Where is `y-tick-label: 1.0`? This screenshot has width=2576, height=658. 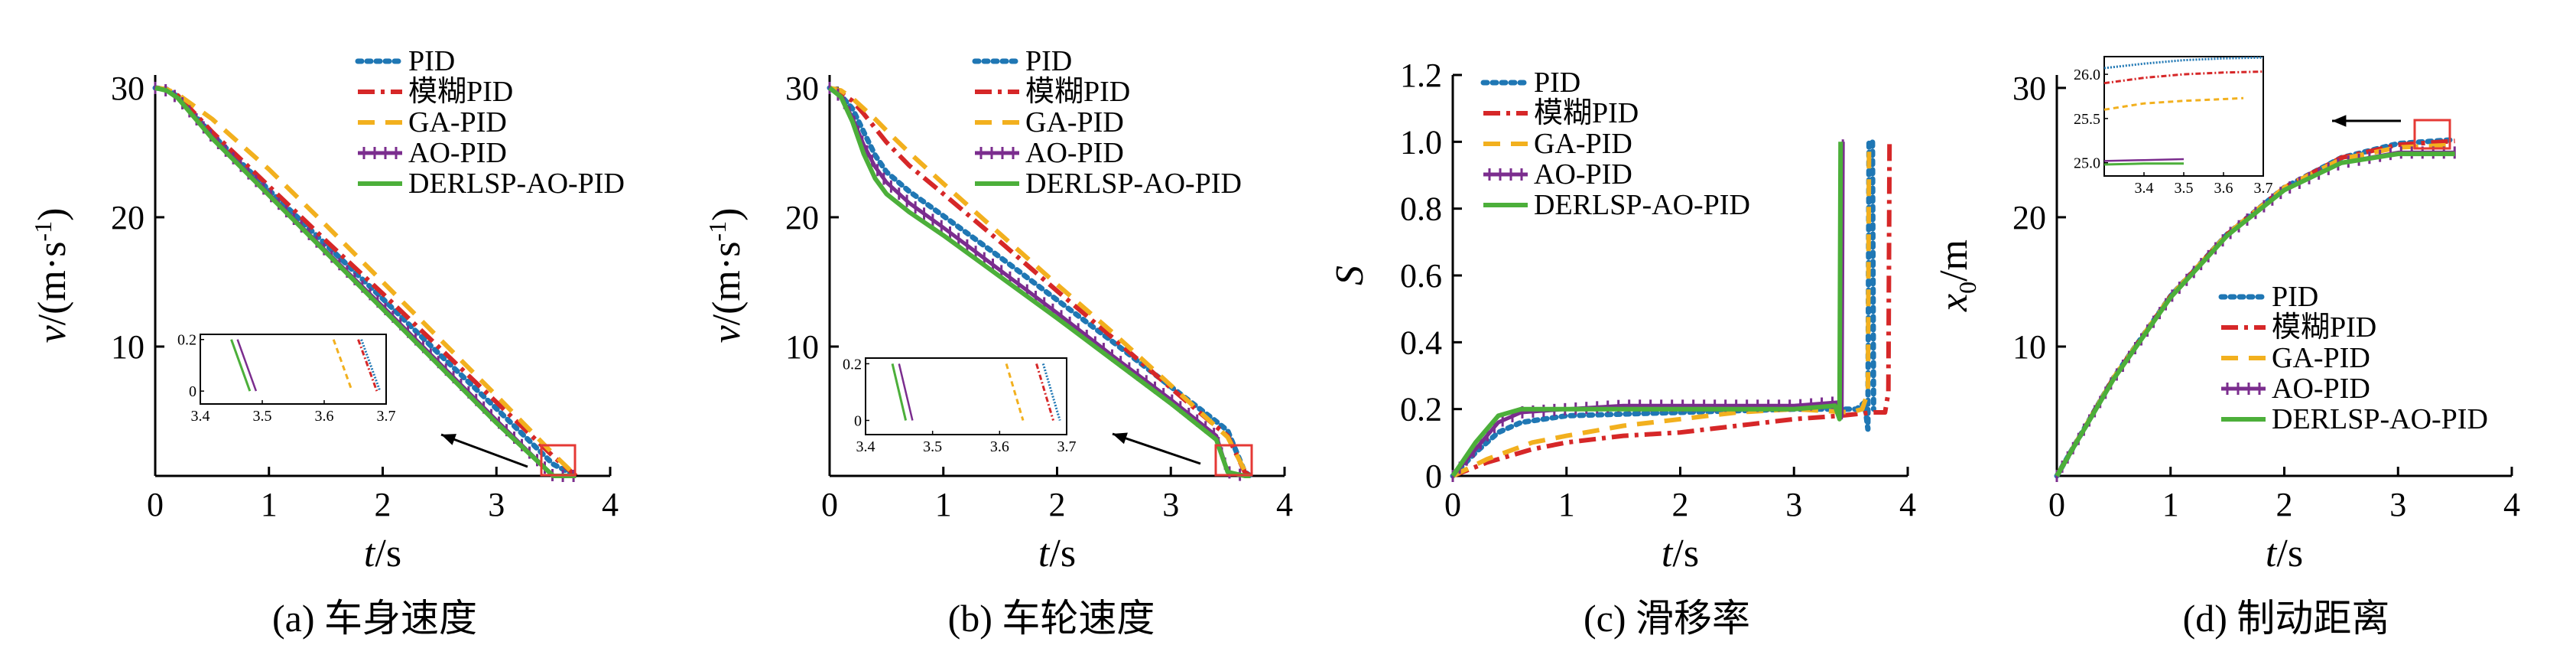
y-tick-label: 1.0 is located at coordinates (1421, 142).